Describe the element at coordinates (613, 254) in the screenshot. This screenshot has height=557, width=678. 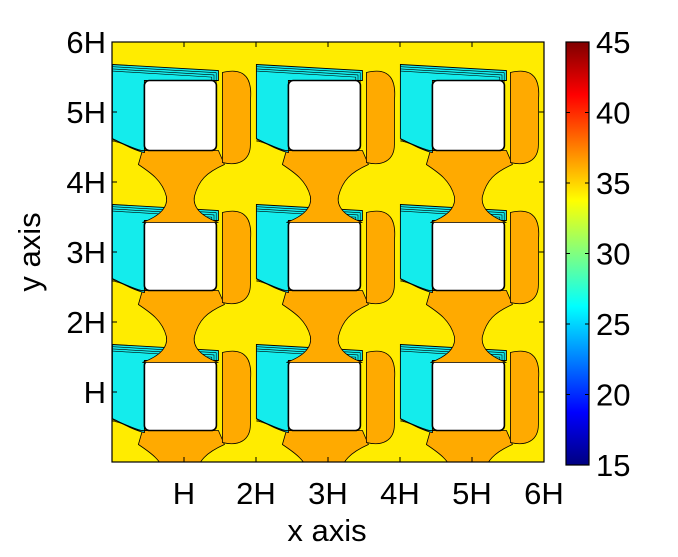
I see `colorbar-tick-label: 30` at that location.